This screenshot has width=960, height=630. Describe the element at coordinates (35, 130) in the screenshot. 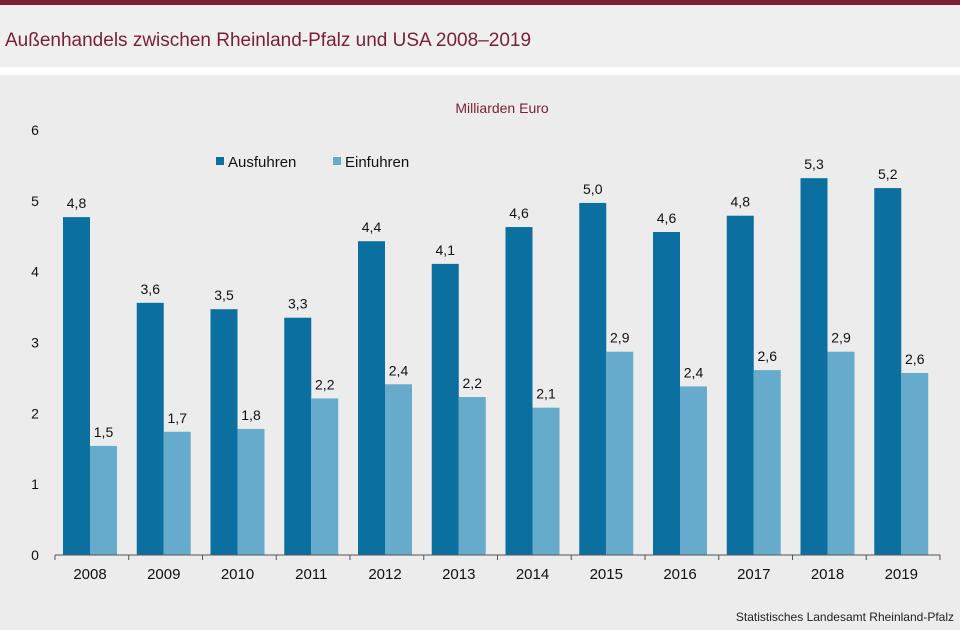

I see `y-tick-label: 6` at that location.